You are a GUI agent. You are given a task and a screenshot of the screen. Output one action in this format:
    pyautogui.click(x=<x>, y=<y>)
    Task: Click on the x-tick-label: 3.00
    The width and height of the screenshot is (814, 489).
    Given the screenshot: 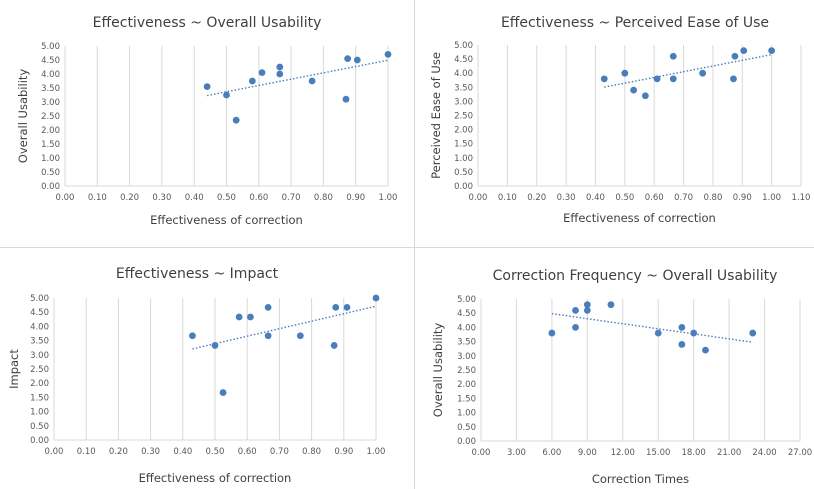 What is the action you would take?
    pyautogui.click(x=516, y=453)
    